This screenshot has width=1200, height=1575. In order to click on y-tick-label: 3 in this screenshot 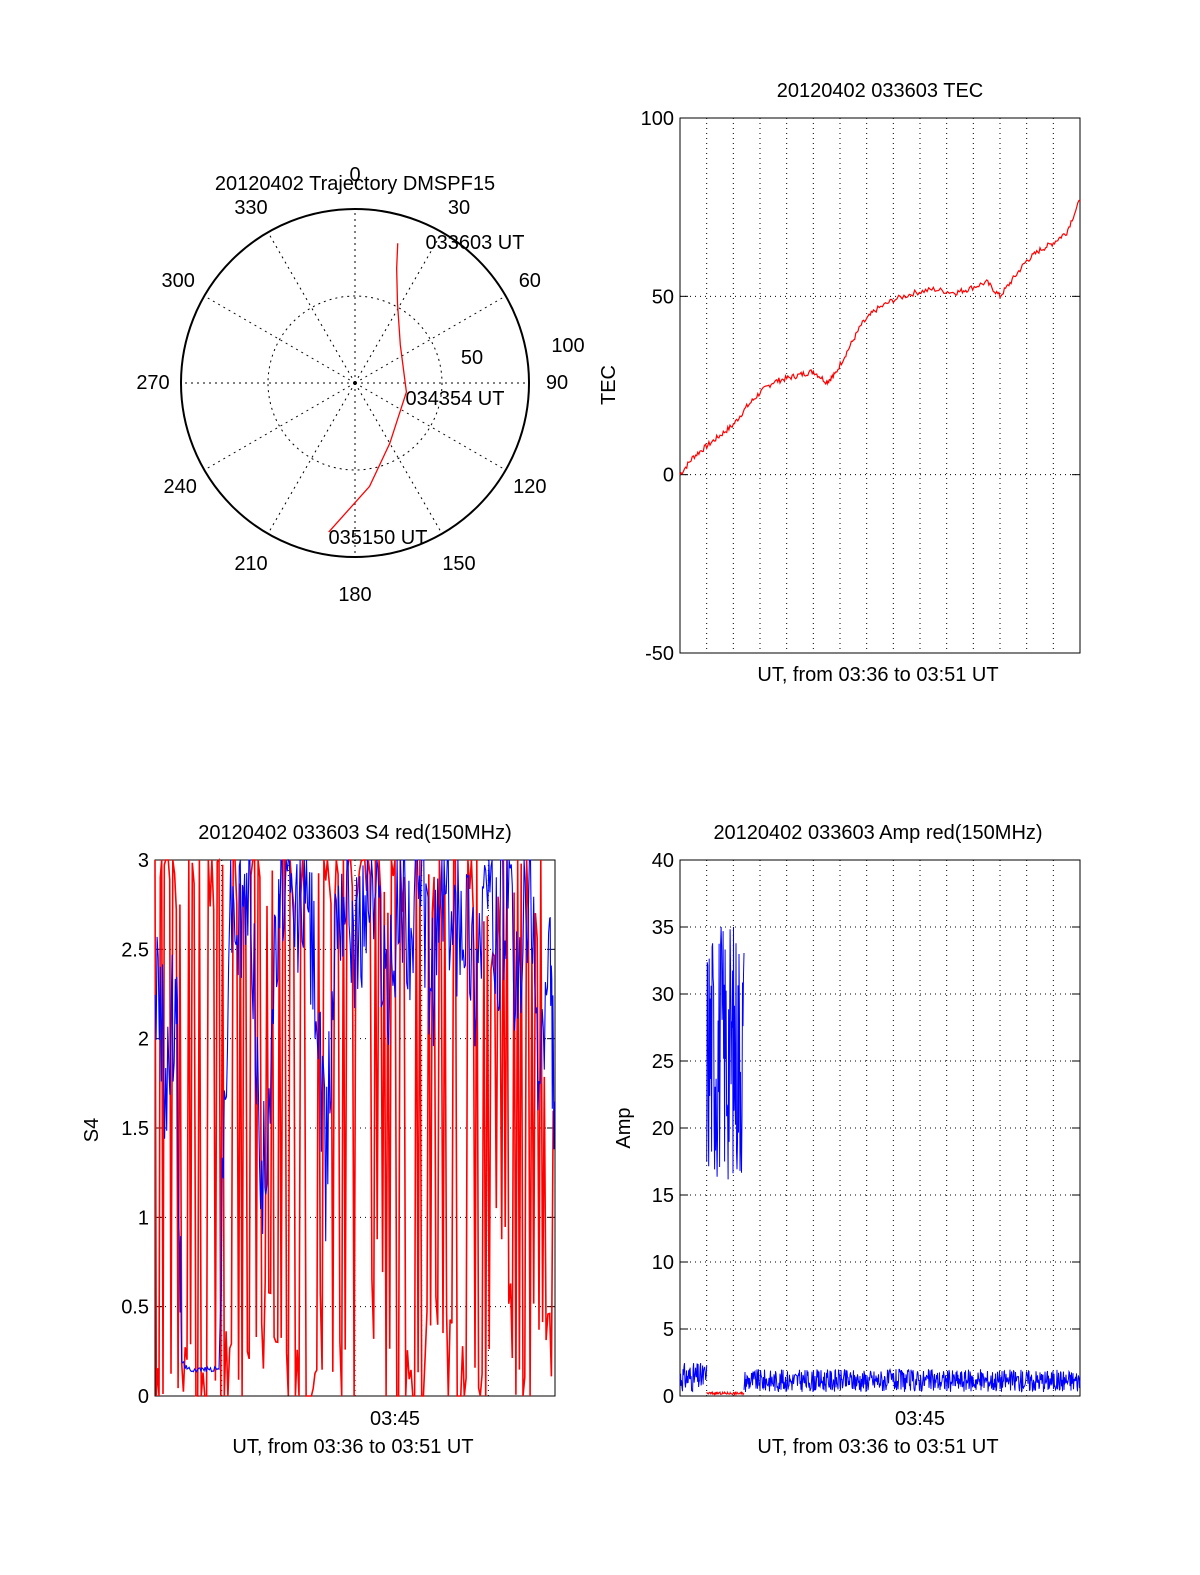, I will do `click(143, 861)`.